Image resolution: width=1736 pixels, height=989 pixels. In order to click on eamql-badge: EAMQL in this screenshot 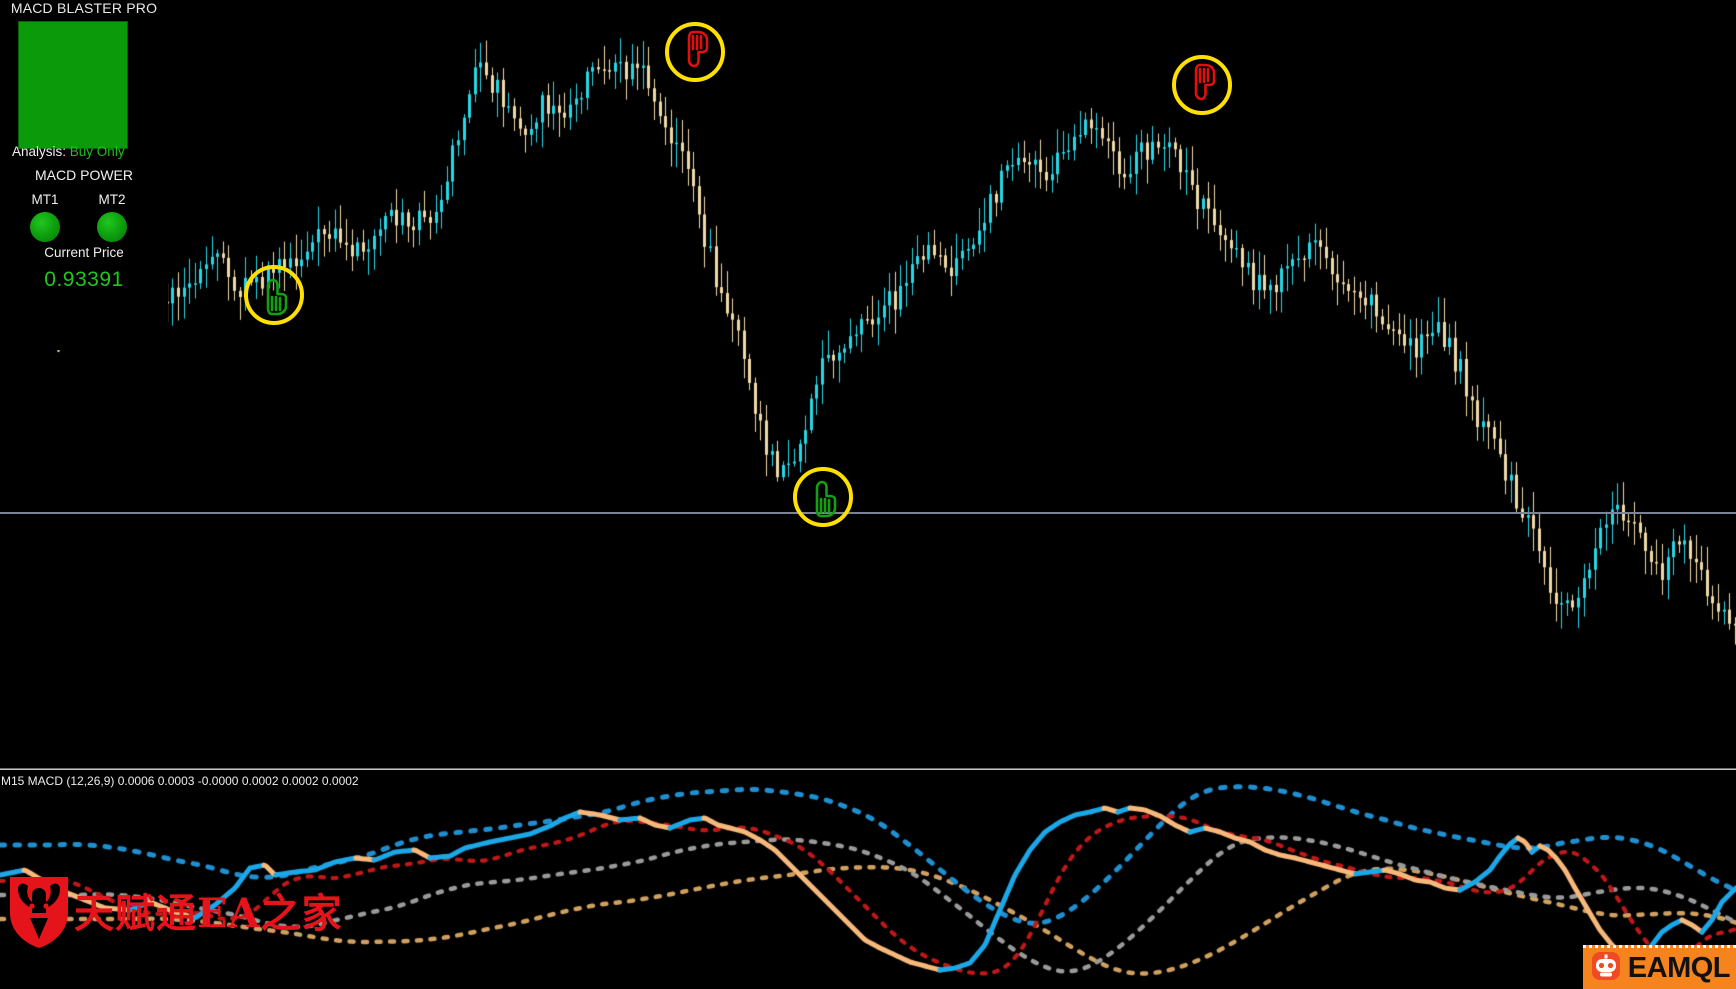, I will do `click(1659, 967)`.